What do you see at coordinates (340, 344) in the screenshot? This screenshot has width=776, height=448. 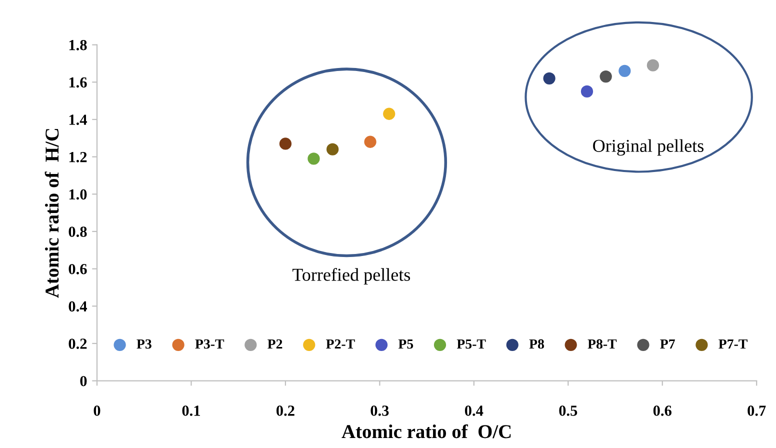 I see `legend-label: P2-T` at bounding box center [340, 344].